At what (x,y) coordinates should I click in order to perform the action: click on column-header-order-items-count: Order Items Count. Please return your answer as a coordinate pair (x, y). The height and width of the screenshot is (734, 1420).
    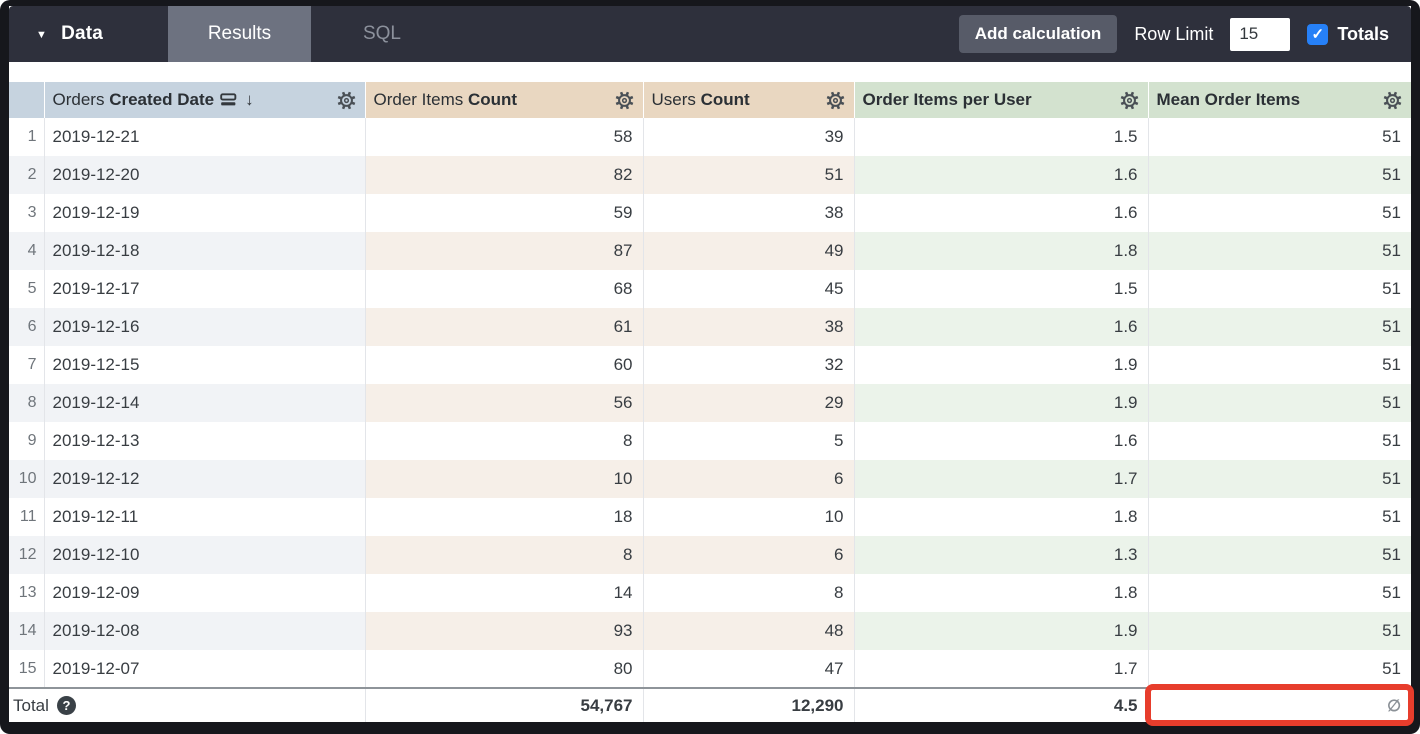
    Looking at the image, I should click on (504, 100).